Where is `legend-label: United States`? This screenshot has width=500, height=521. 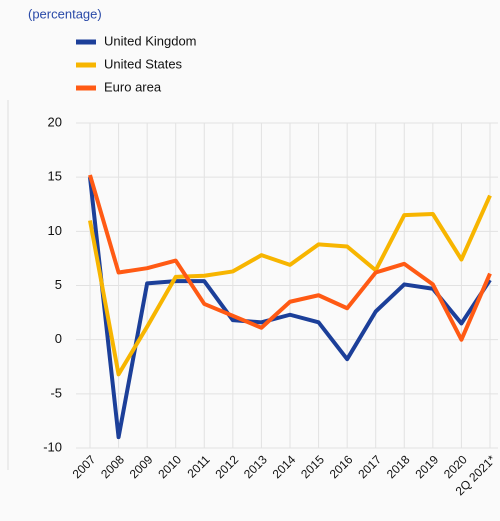
legend-label: United States is located at coordinates (143, 63).